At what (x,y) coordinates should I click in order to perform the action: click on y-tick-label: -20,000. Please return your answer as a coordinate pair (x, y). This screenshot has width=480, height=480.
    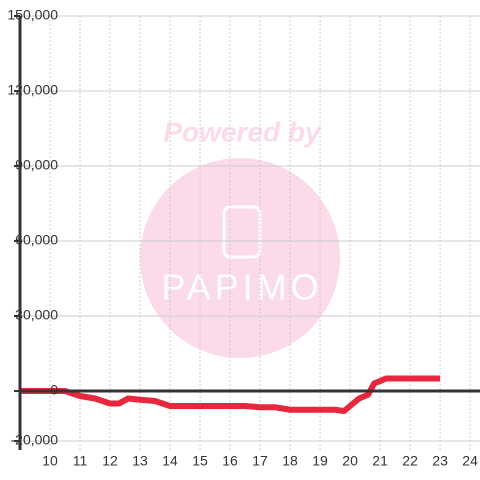
    Looking at the image, I should click on (35, 440).